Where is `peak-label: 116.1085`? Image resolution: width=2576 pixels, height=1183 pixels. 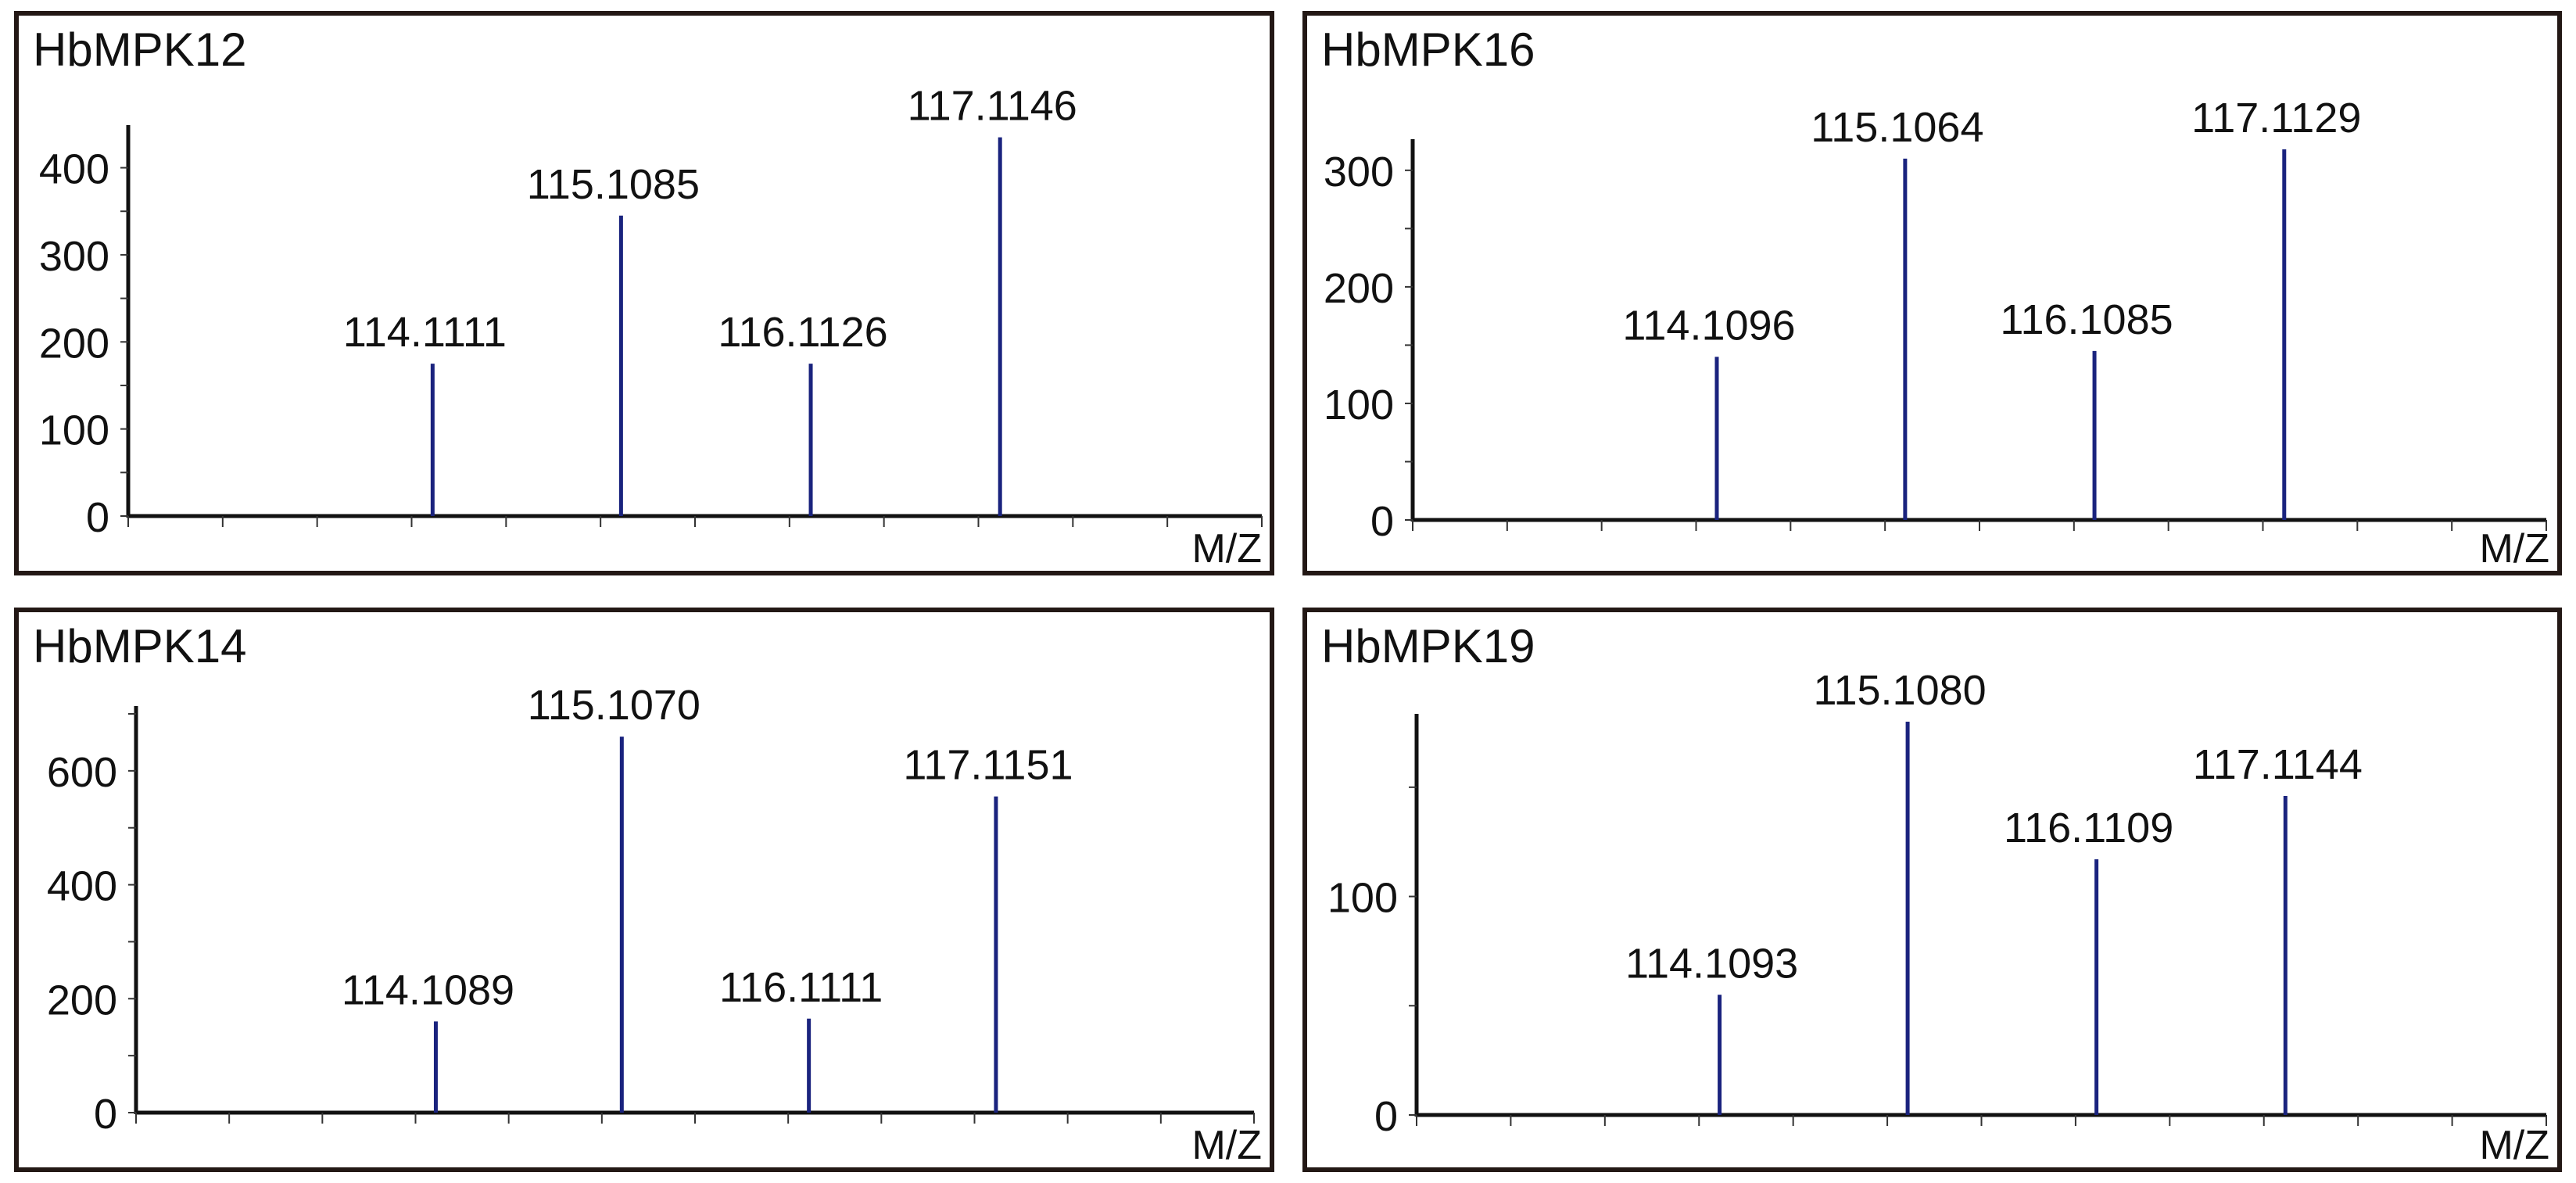 peak-label: 116.1085 is located at coordinates (2086, 319).